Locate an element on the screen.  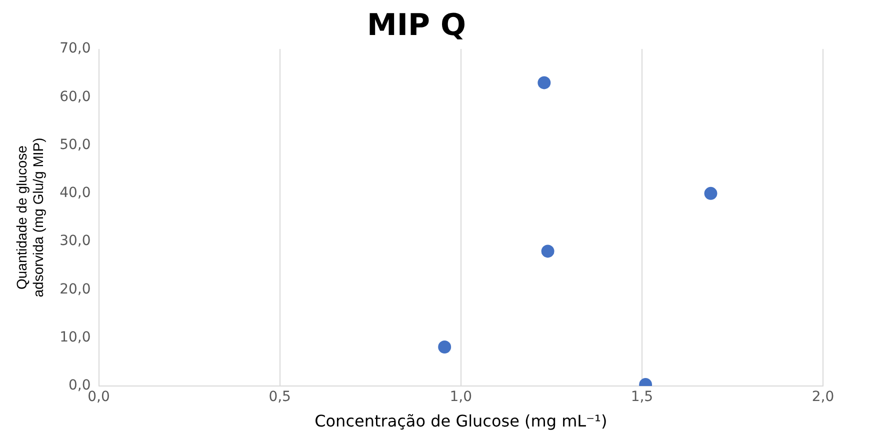
y-axis-title: Quantidade de glucose adsorvida (mg Glu/g MIP) is located at coordinates (29, 218).